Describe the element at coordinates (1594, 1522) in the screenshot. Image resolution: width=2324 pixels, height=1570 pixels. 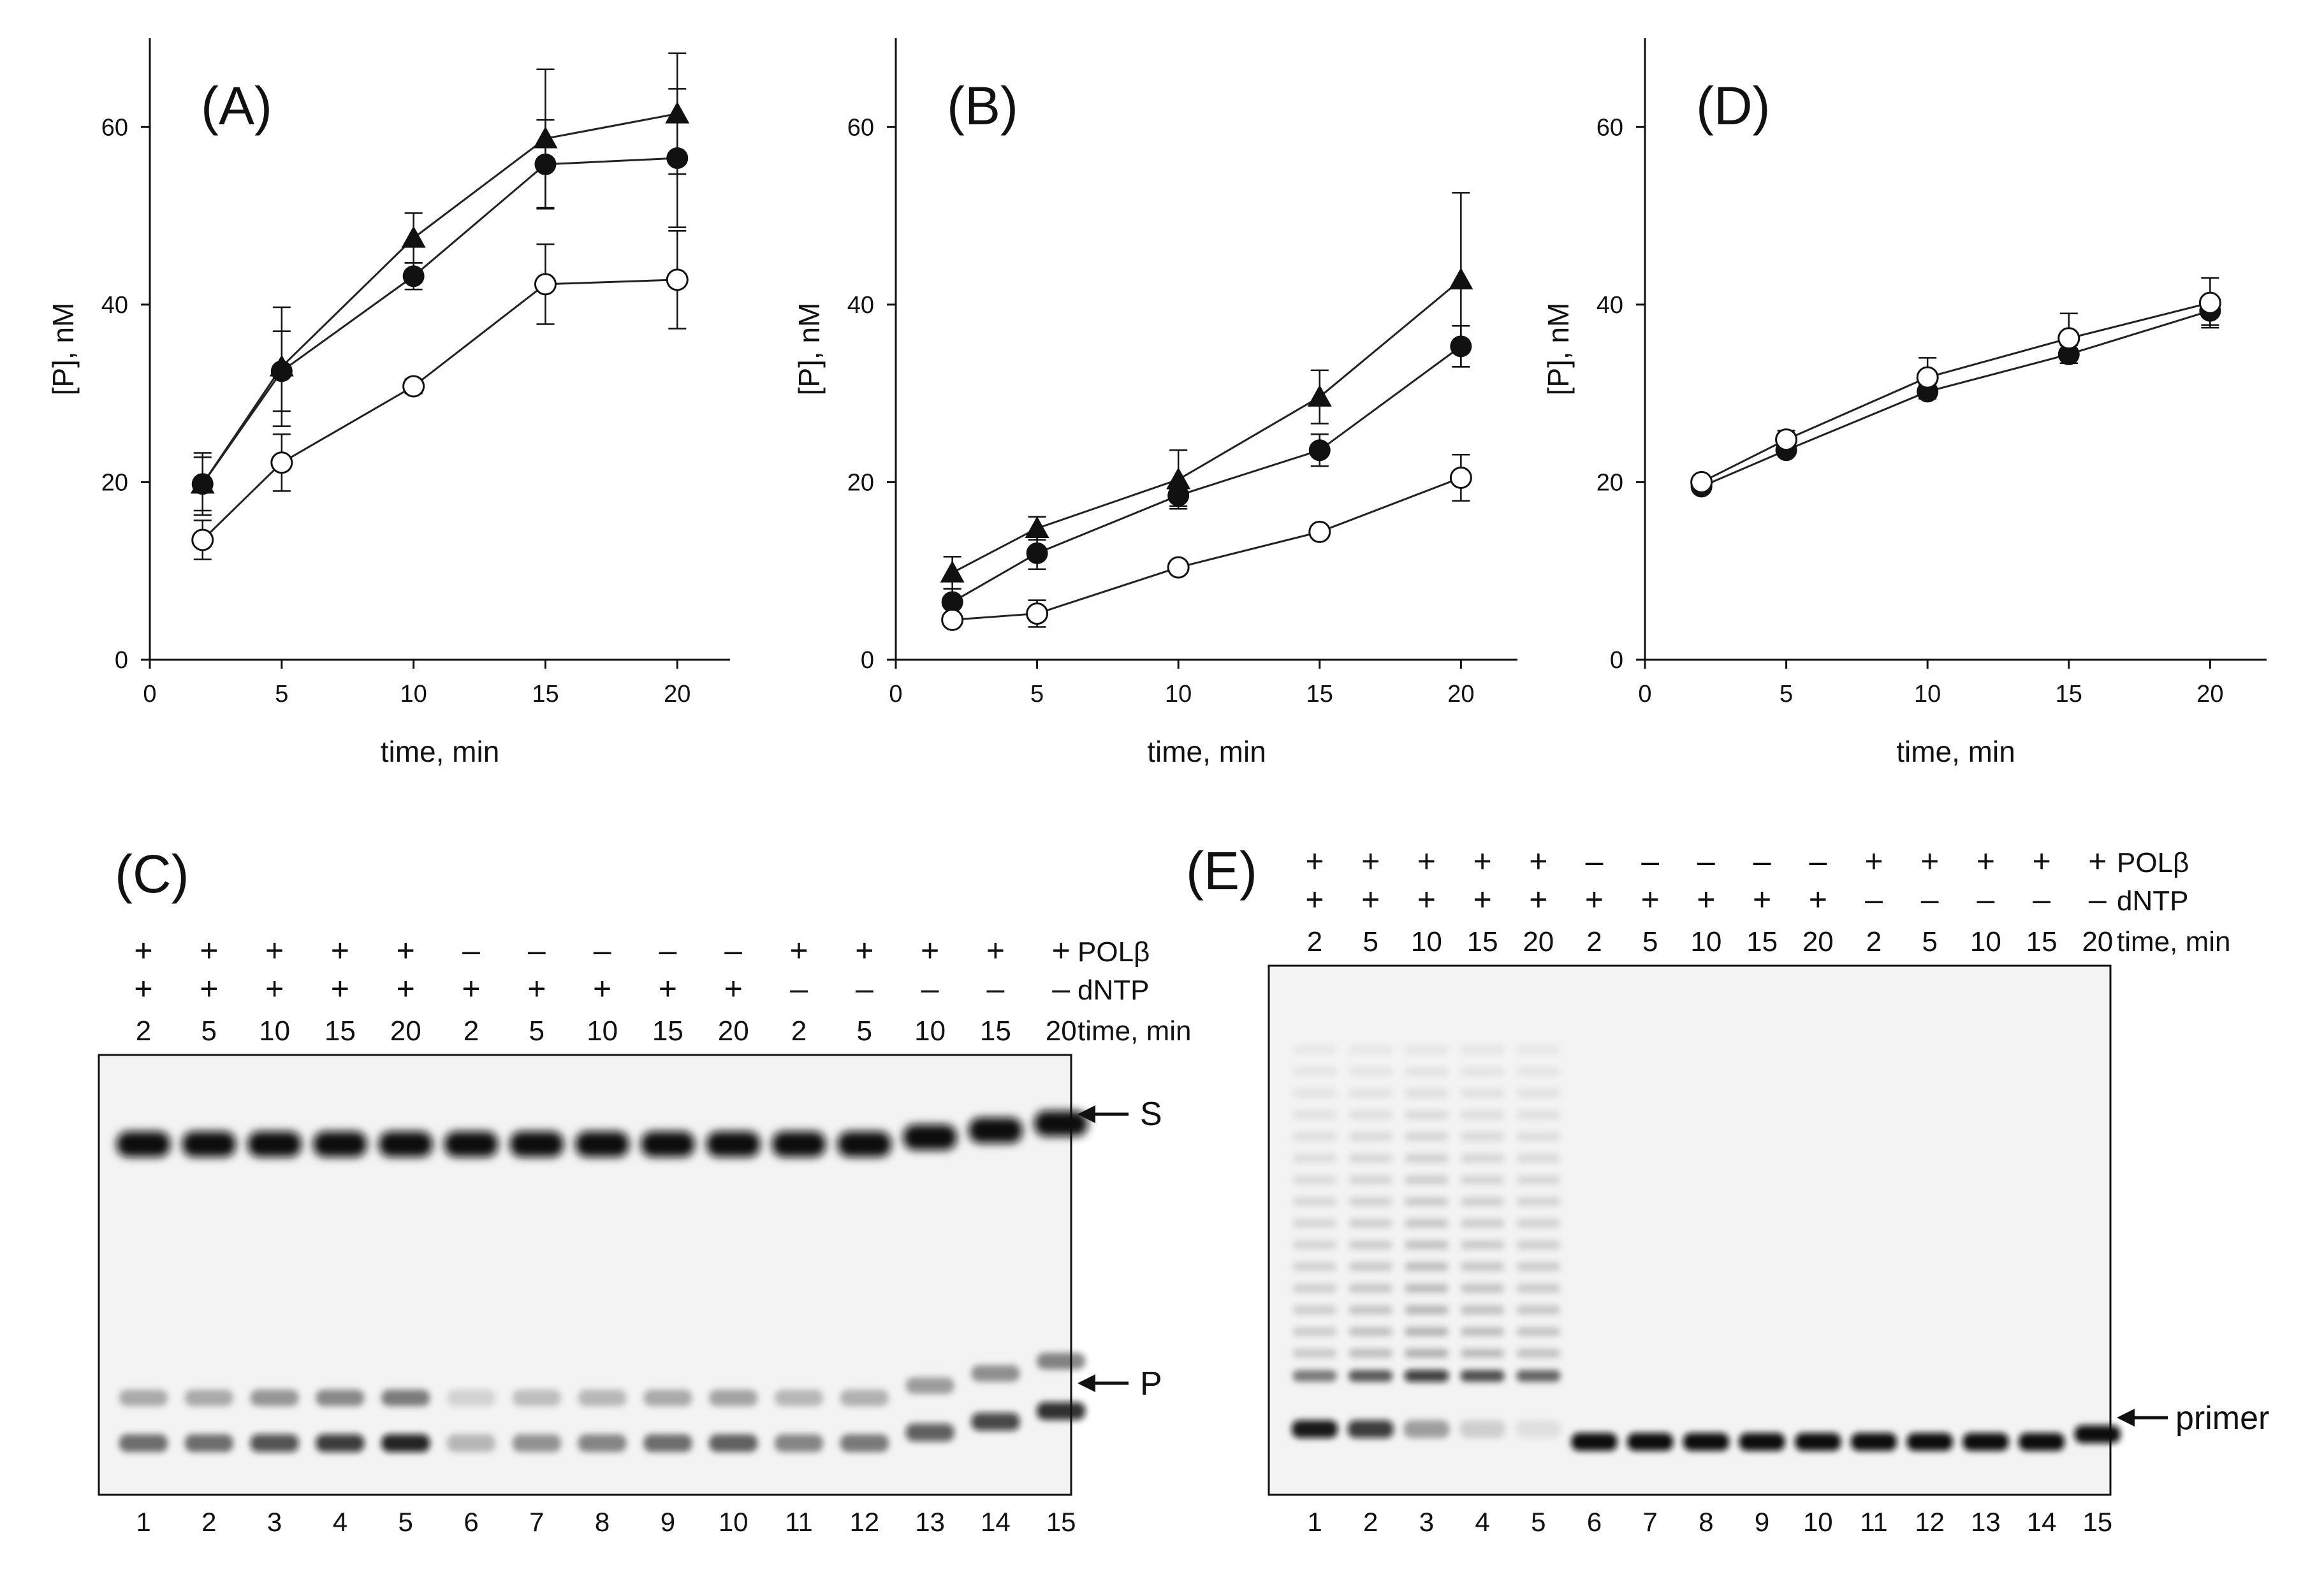
I see `lane-number: 6` at that location.